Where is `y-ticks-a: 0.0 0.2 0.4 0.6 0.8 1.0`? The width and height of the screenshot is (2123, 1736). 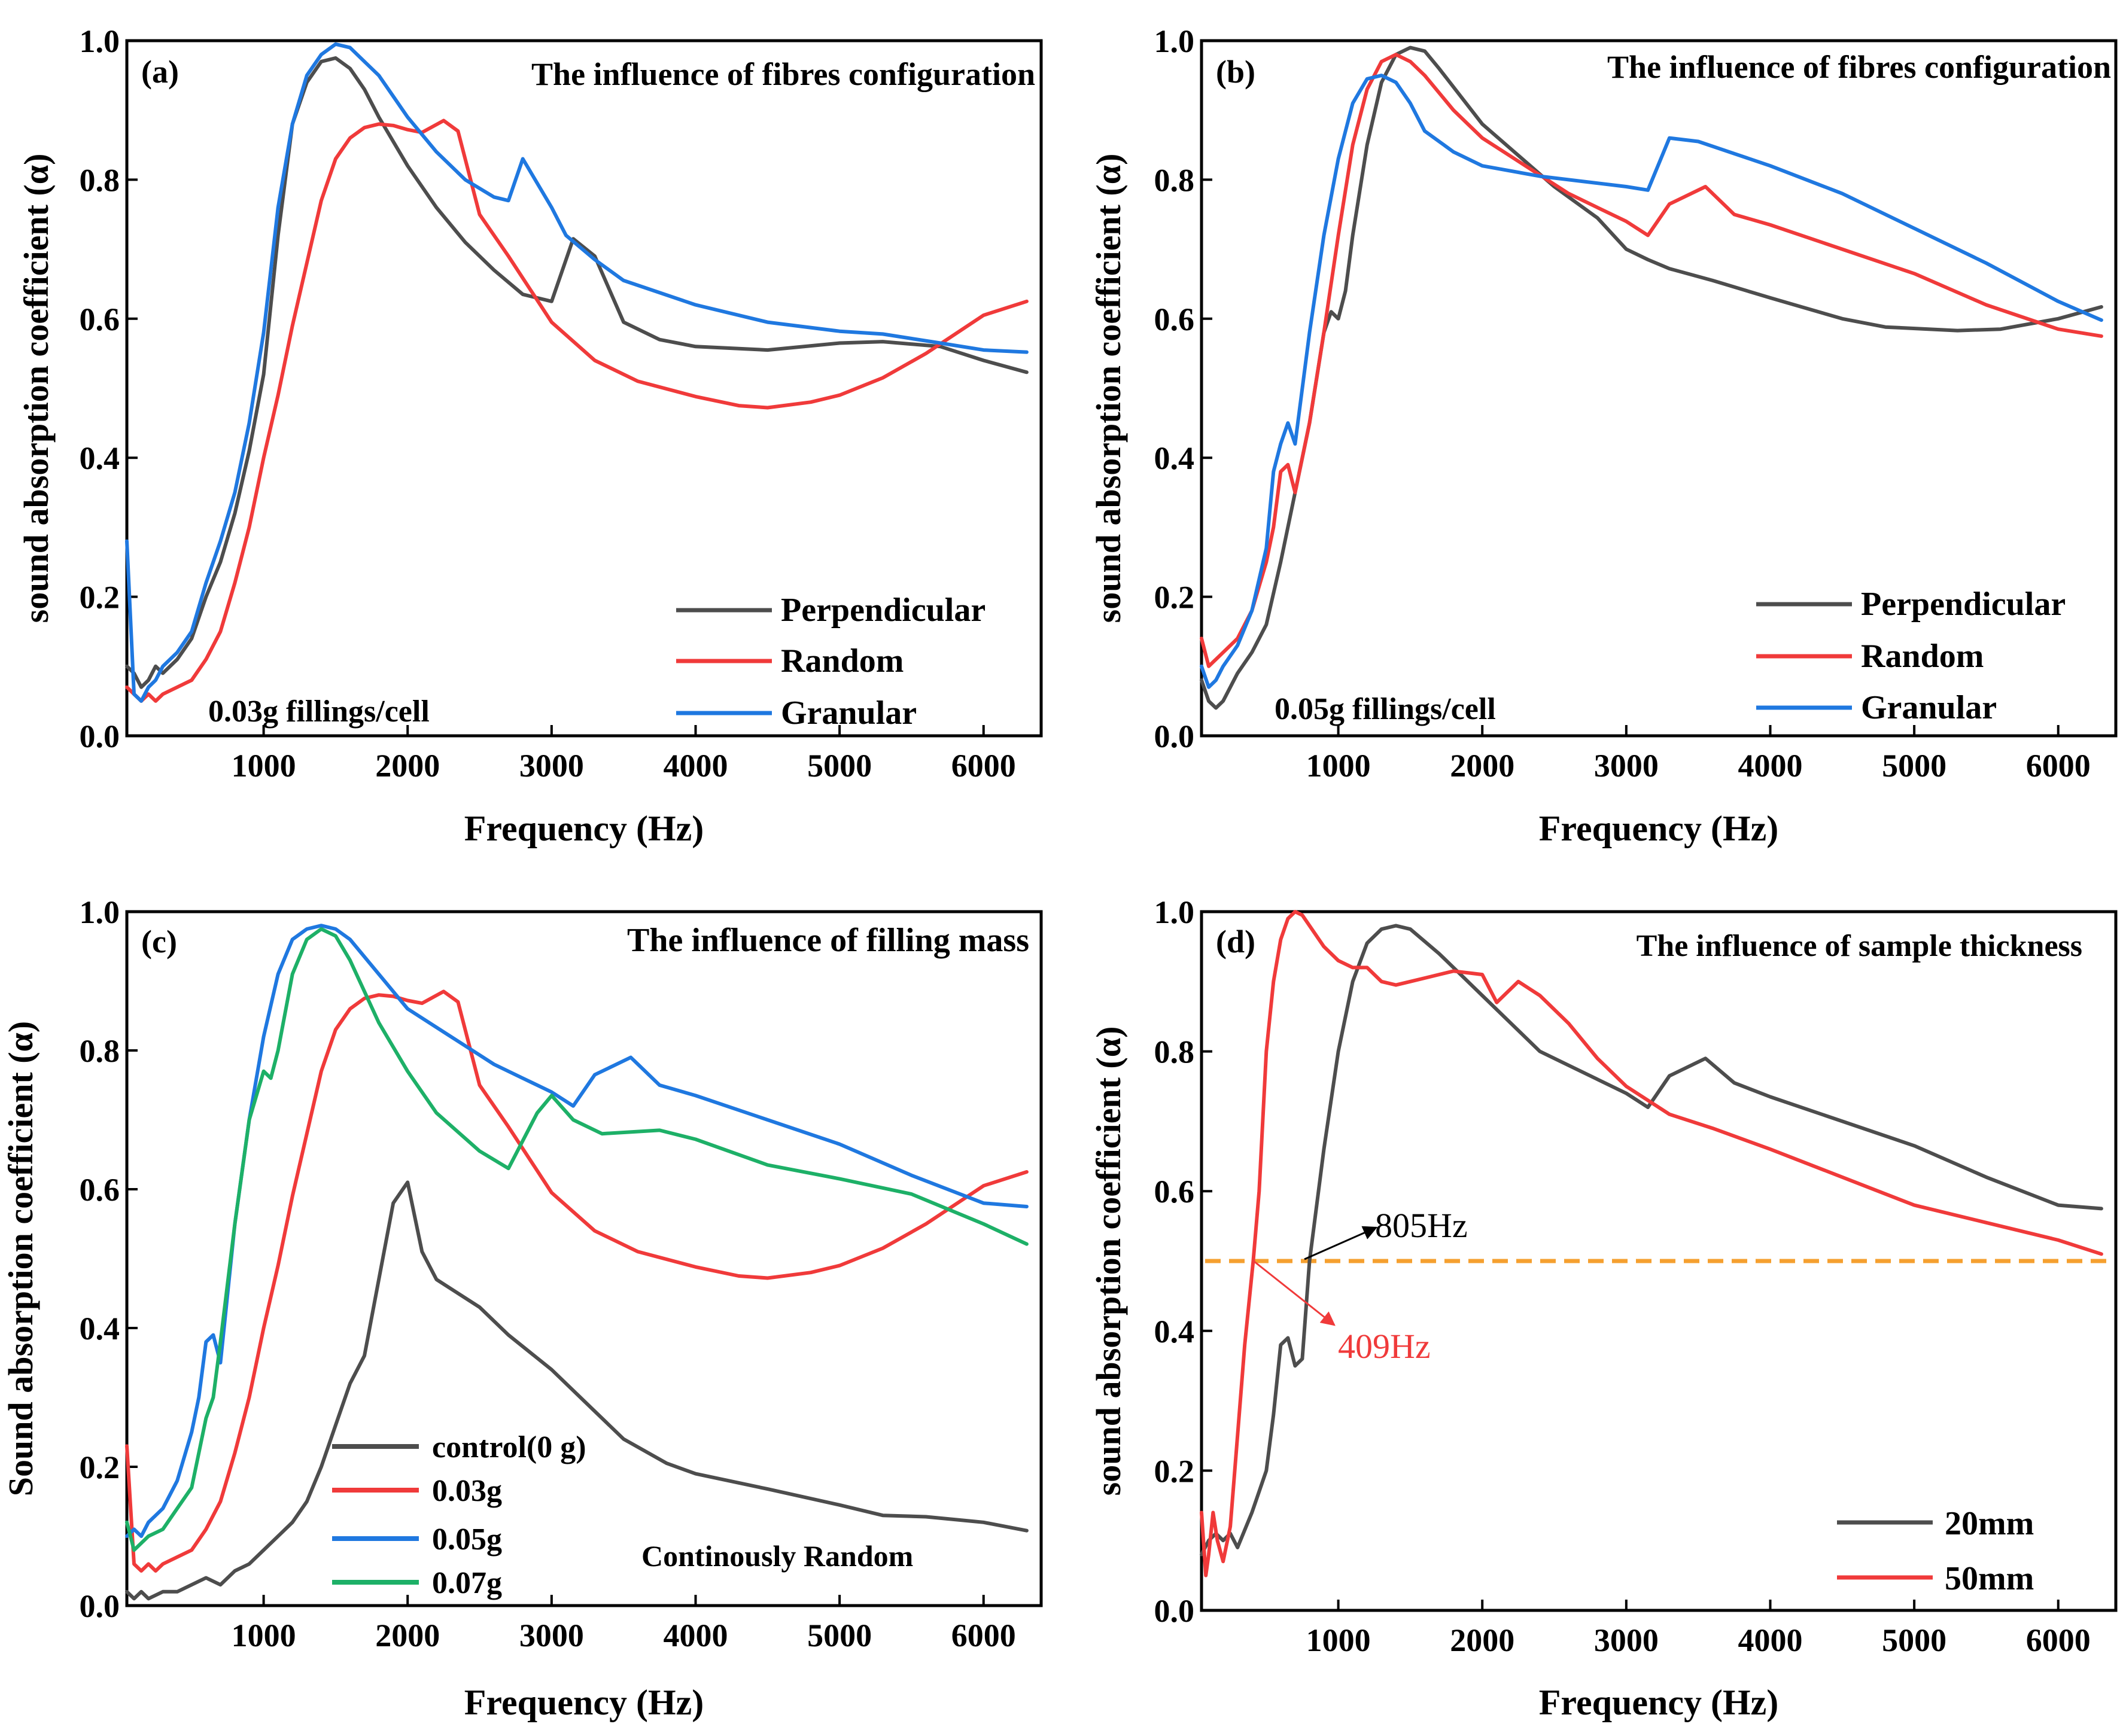
y-ticks-a: 0.0 0.2 0.4 0.6 0.8 1.0 is located at coordinates (109, 389).